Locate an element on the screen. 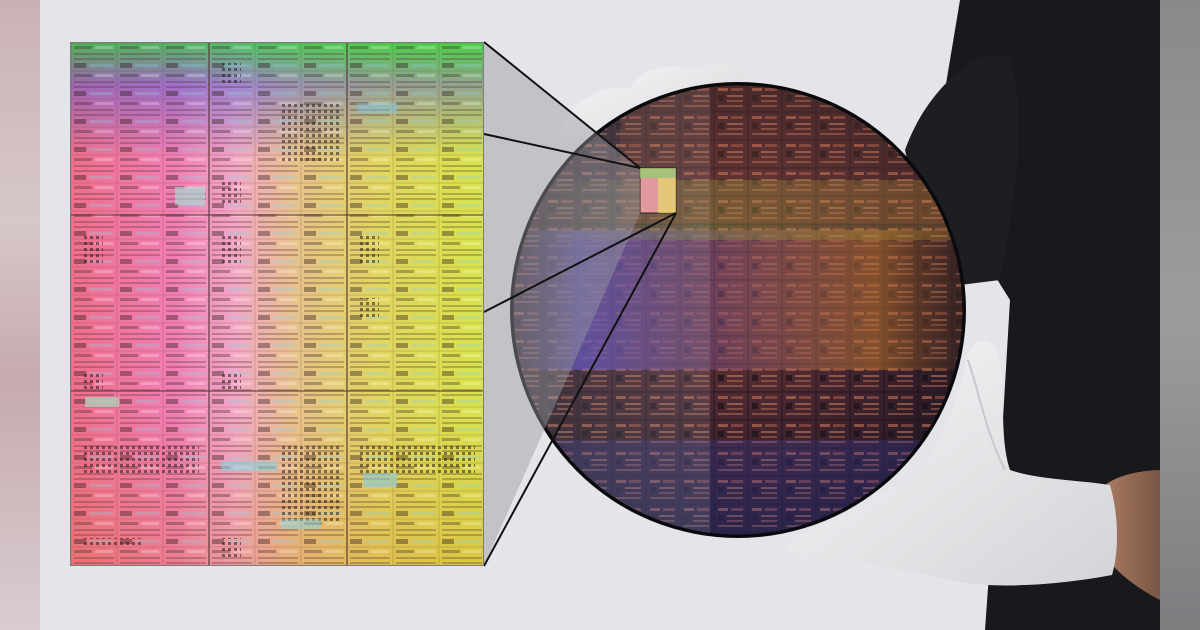  bottom-glove is located at coordinates (952, 463).